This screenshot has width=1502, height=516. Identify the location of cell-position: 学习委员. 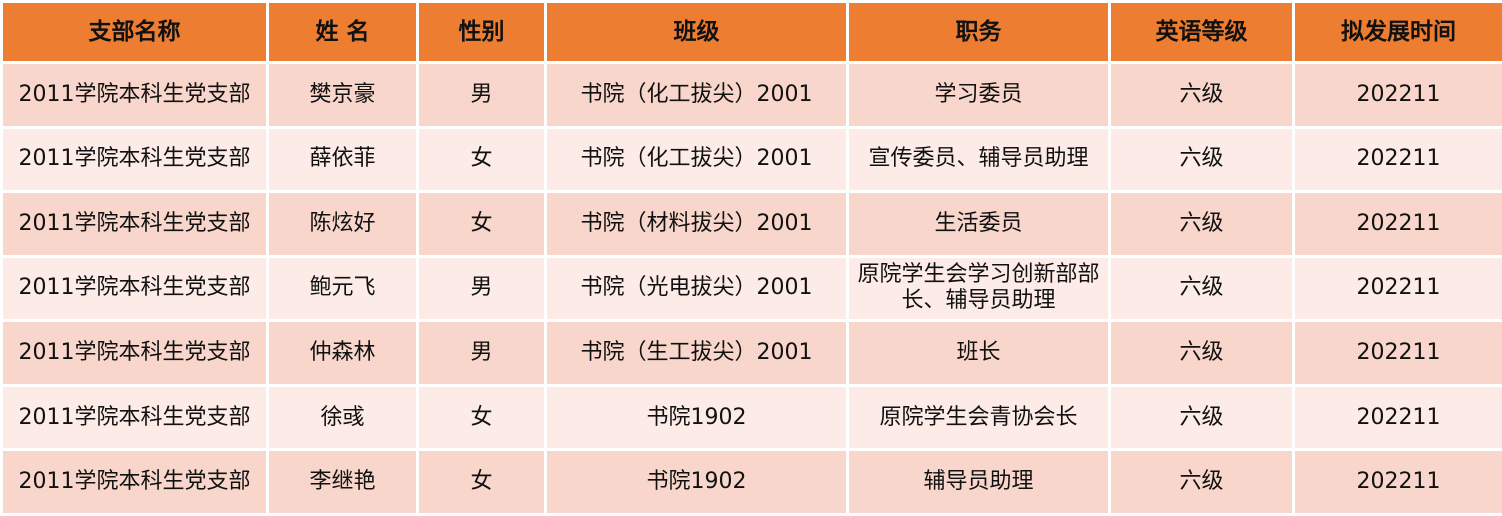
(978, 95).